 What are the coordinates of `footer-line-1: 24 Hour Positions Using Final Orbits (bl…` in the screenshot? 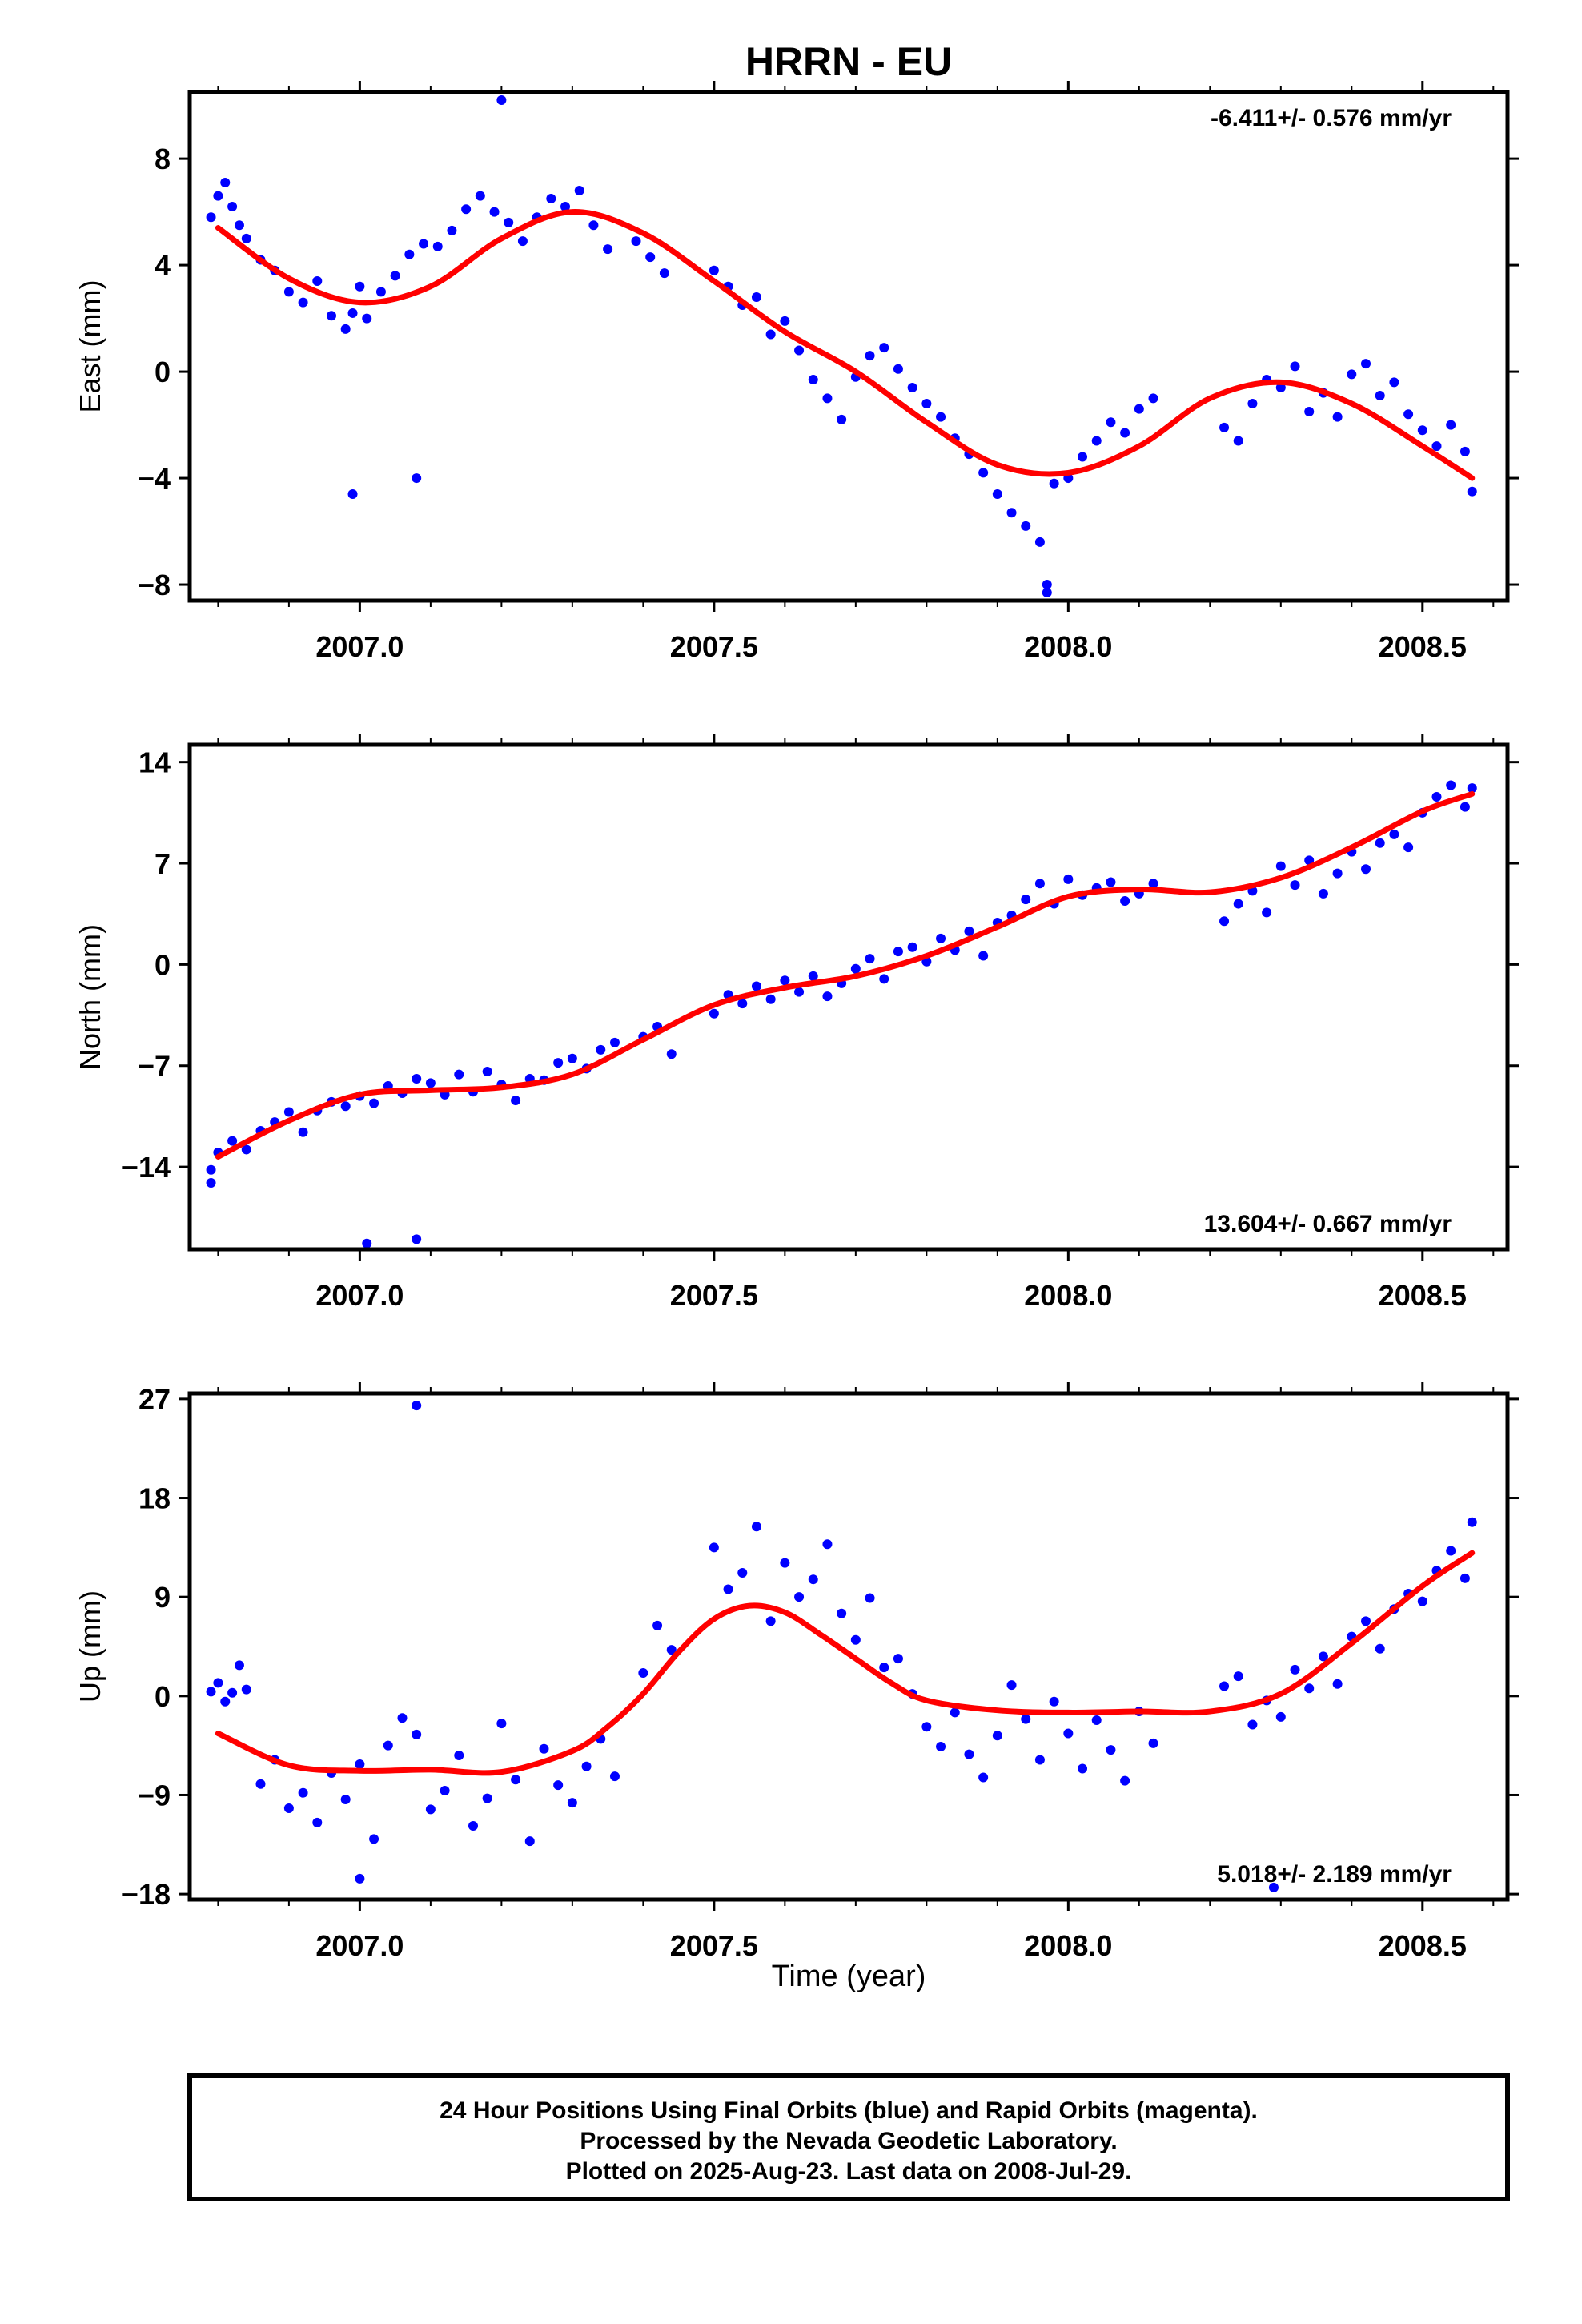 It's located at (849, 2110).